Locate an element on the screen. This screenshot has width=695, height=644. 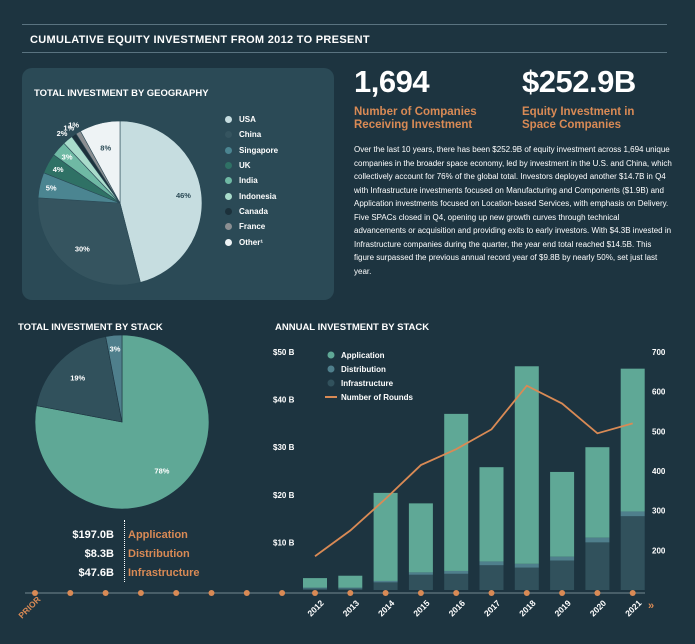
y2-tick-label: 400 is located at coordinates (659, 471).